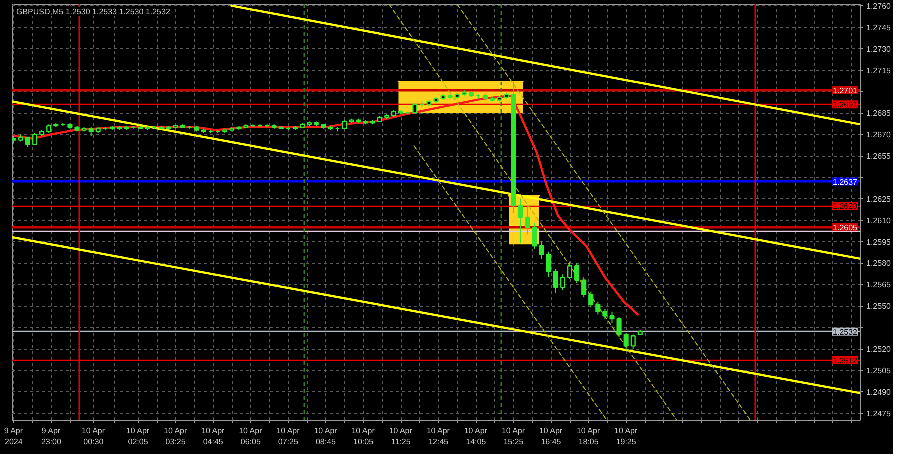  What do you see at coordinates (879, 157) in the screenshot?
I see `y-tick-label: 1.2655` at bounding box center [879, 157].